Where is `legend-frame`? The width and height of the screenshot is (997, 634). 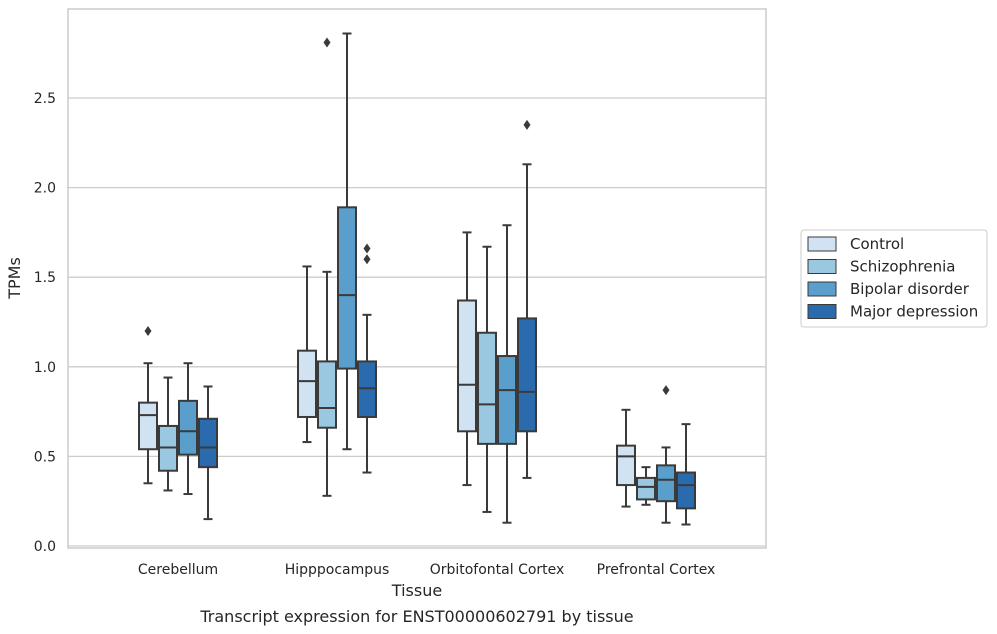
legend-frame is located at coordinates (894, 278).